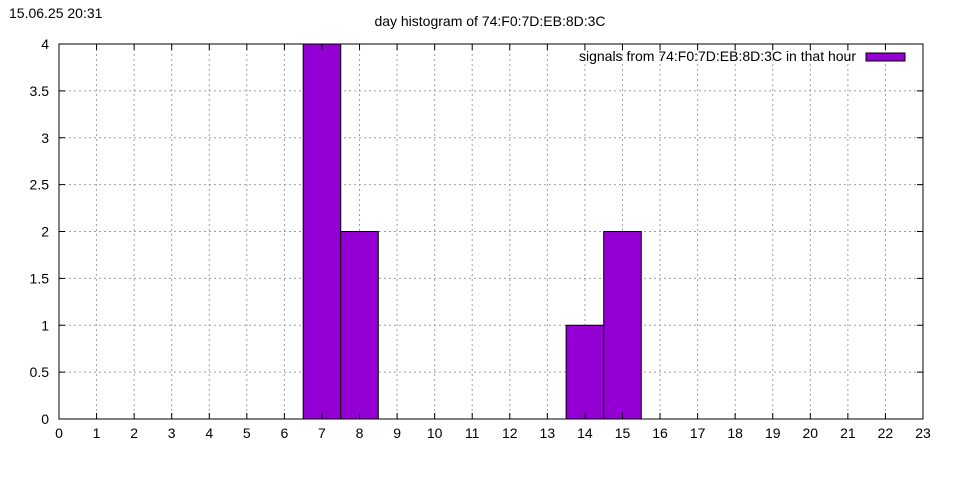  Describe the element at coordinates (510, 433) in the screenshot. I see `x-tick-label: 12` at that location.